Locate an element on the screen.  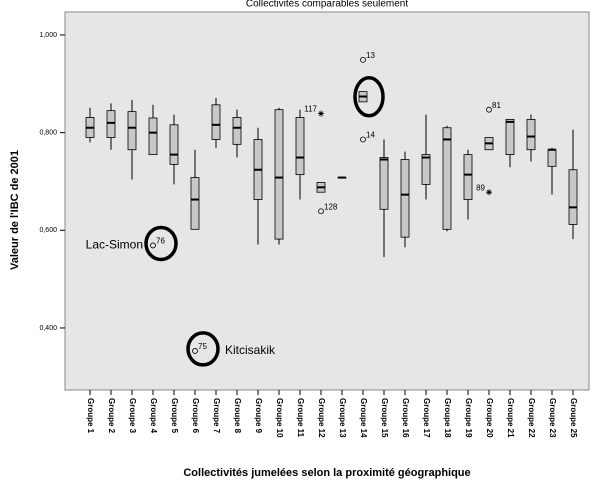
x-tick-label: Groupe 23 is located at coordinates (552, 418).